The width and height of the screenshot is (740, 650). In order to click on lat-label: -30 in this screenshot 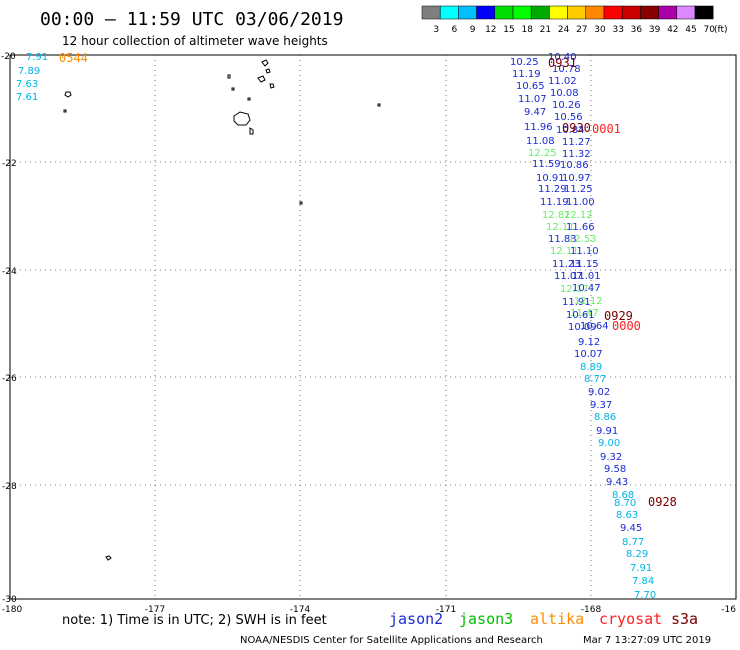, I will do `click(9, 600)`.